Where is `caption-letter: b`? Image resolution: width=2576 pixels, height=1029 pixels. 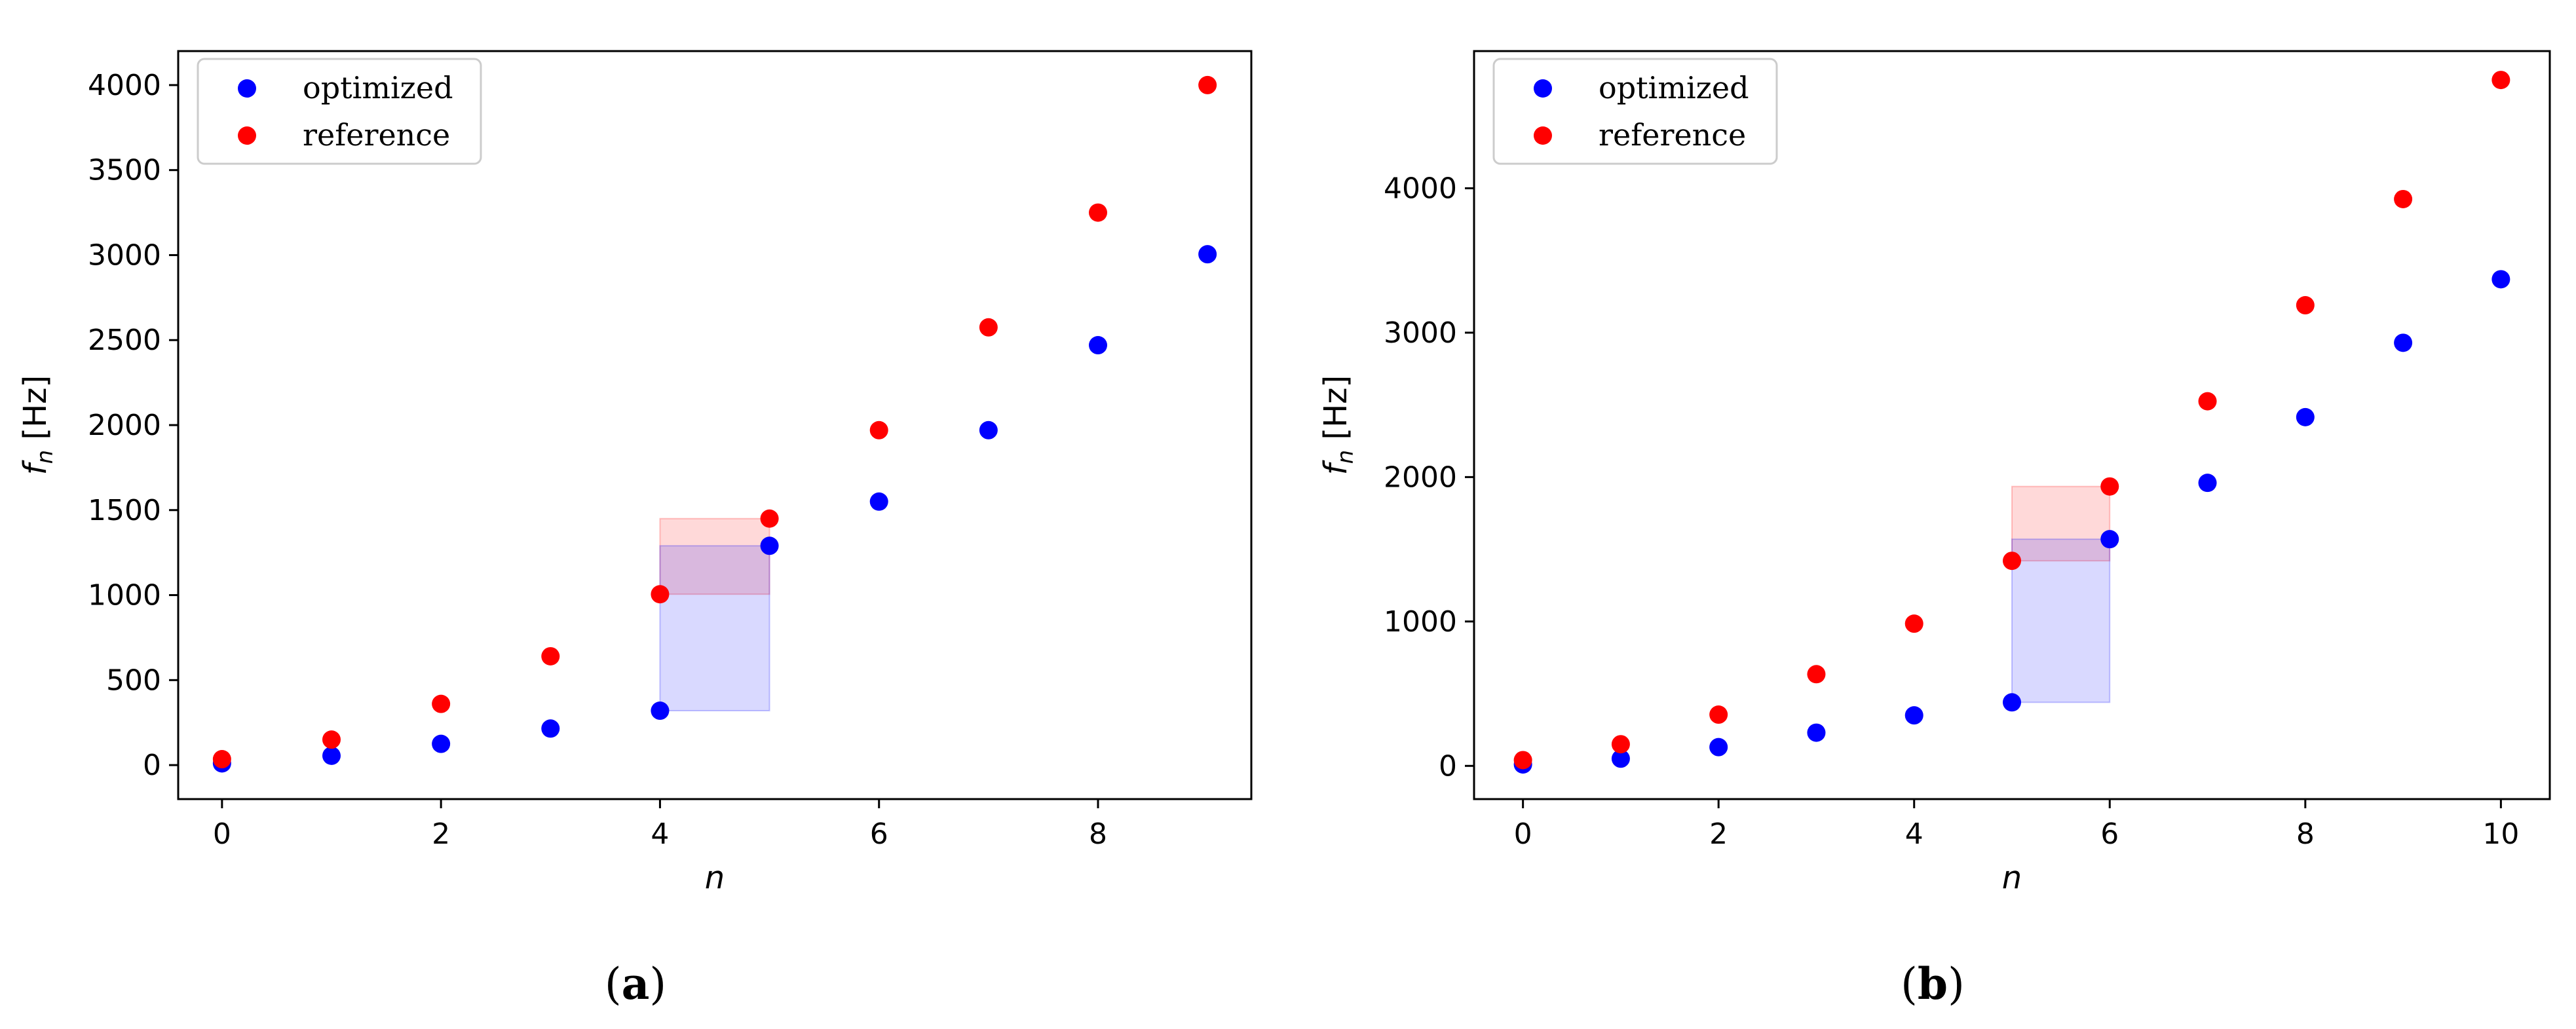 caption-letter: b is located at coordinates (1933, 983).